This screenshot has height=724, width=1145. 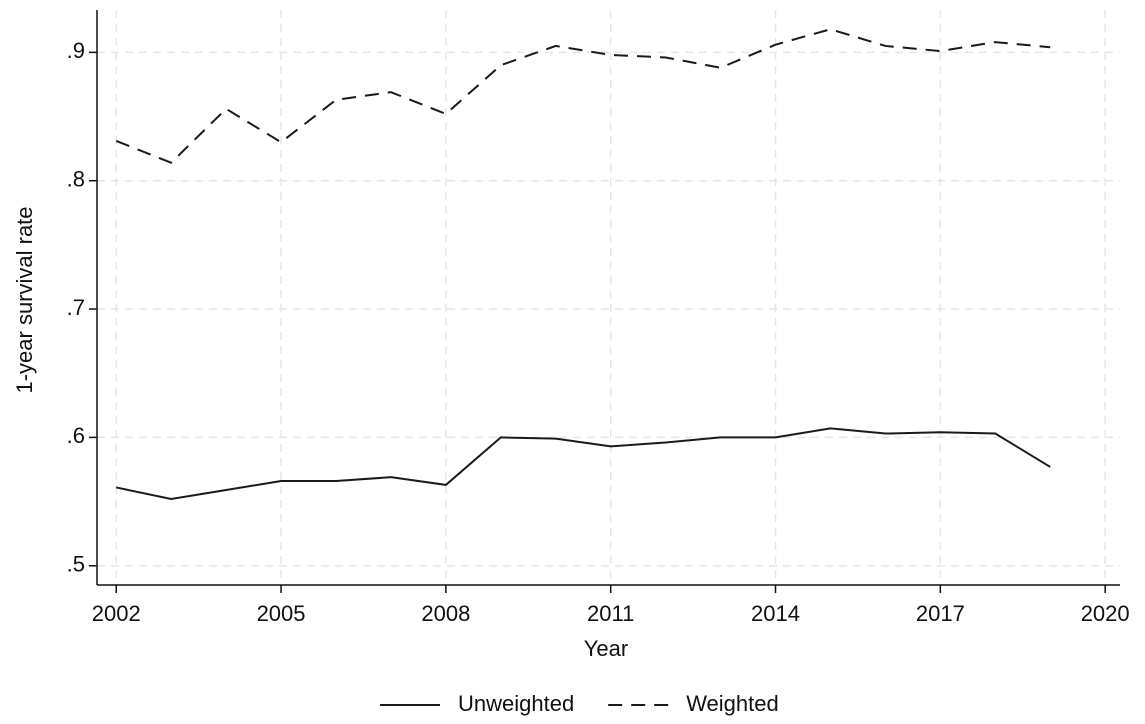 I want to click on x-tick-label: 2017, so click(x=940, y=613).